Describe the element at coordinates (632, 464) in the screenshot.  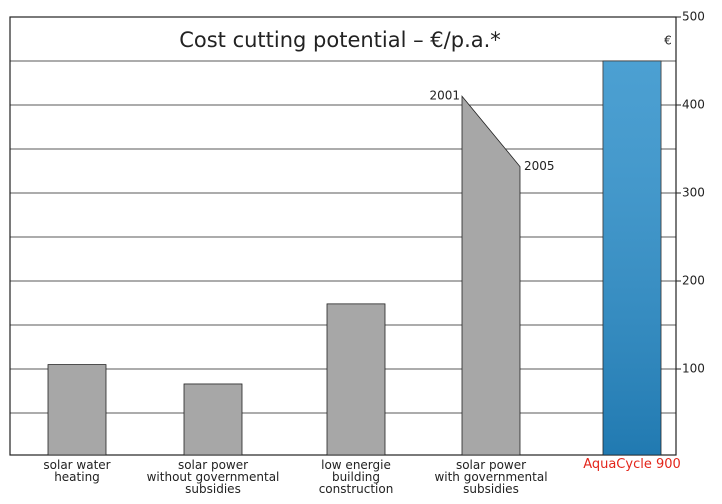
I see `x-tick-label: AquaCycle 900` at that location.